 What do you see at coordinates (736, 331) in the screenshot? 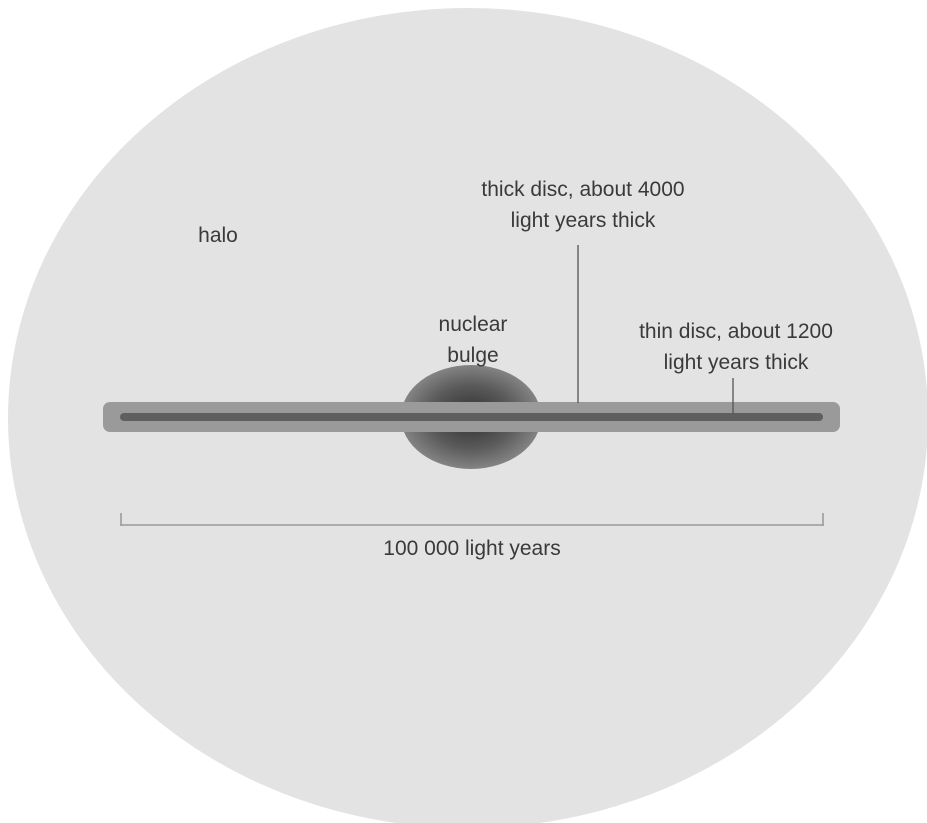
I see `thin-disc-label-line-1: thin disc, about 1200` at bounding box center [736, 331].